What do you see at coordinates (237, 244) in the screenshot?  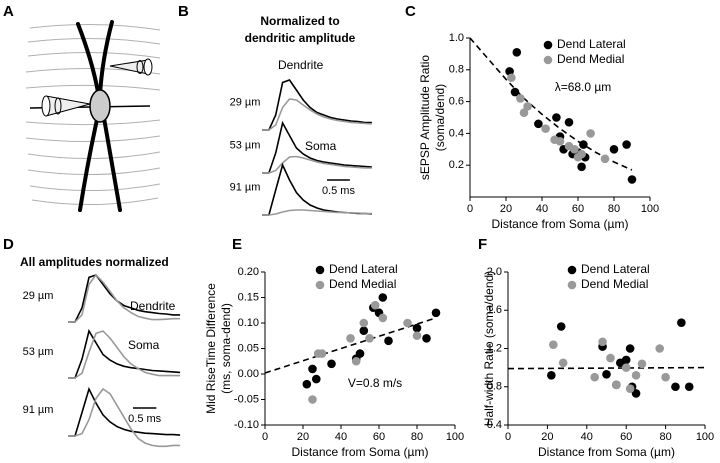 I see `panel-letter: E` at bounding box center [237, 244].